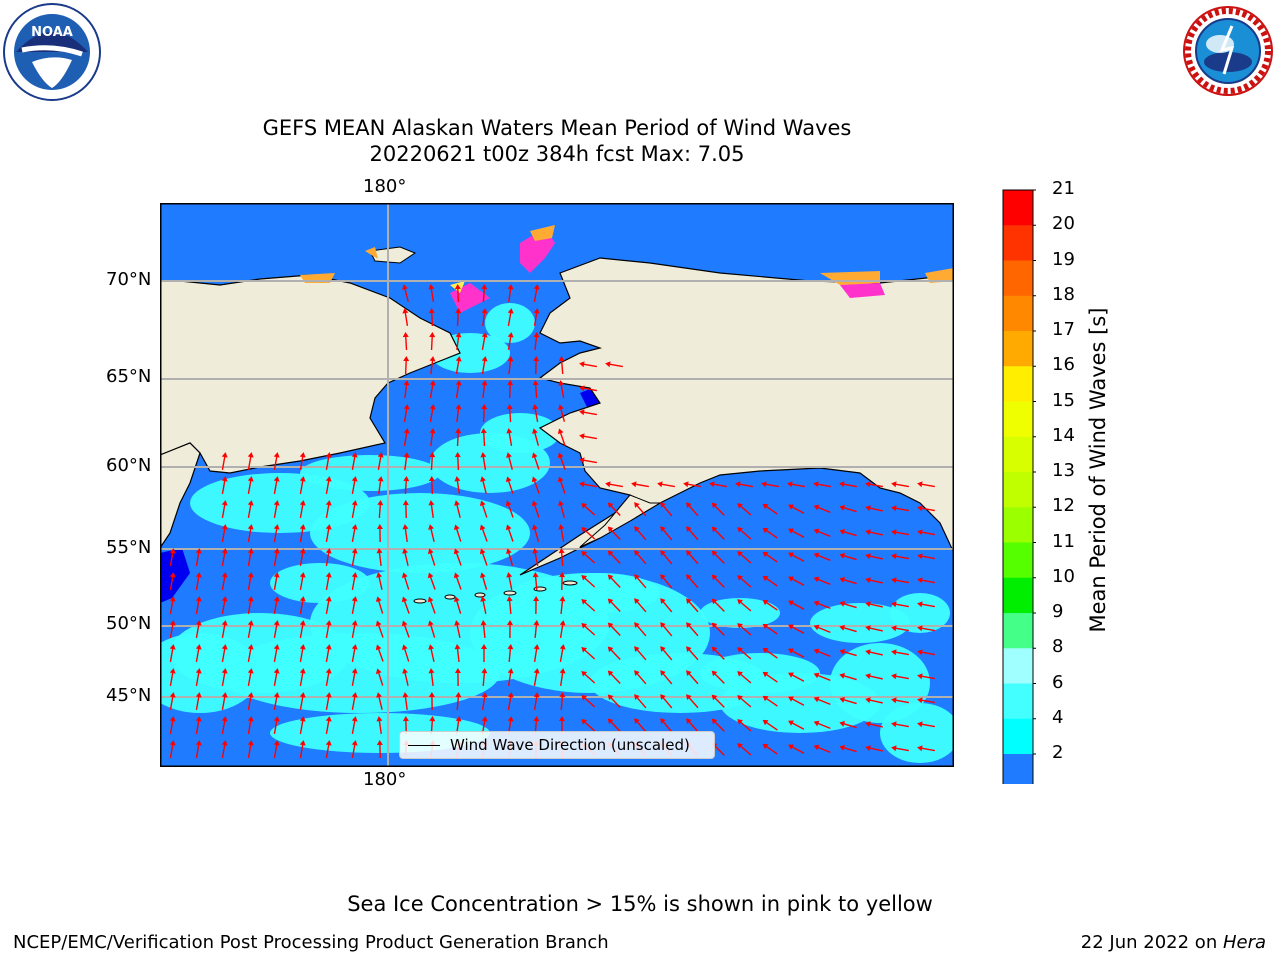 The image size is (1280, 960). Describe the element at coordinates (1063, 576) in the screenshot. I see `colorbar-tick-label: 10` at that location.